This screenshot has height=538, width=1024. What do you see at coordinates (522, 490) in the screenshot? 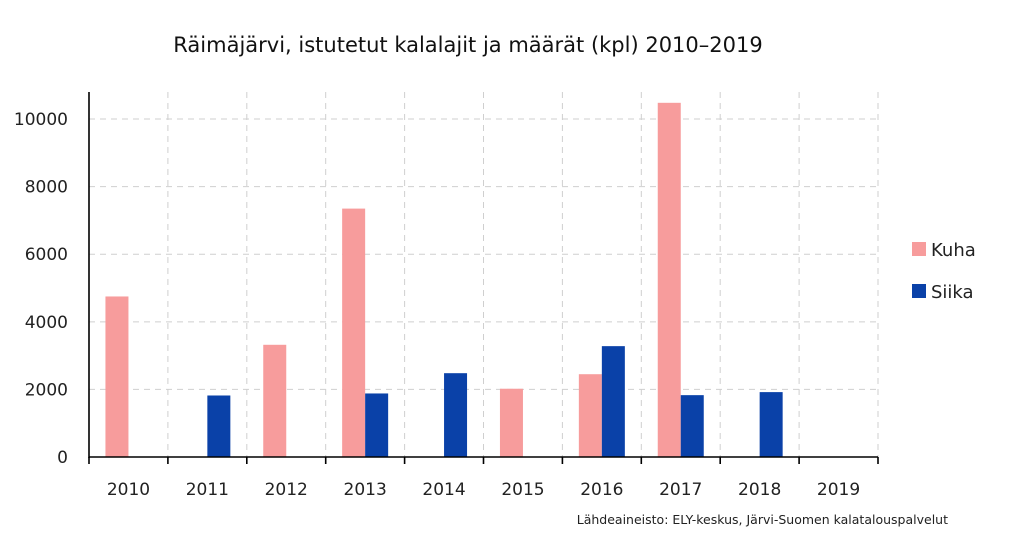
I see `x-tick-label-2015: 2015` at bounding box center [522, 490].